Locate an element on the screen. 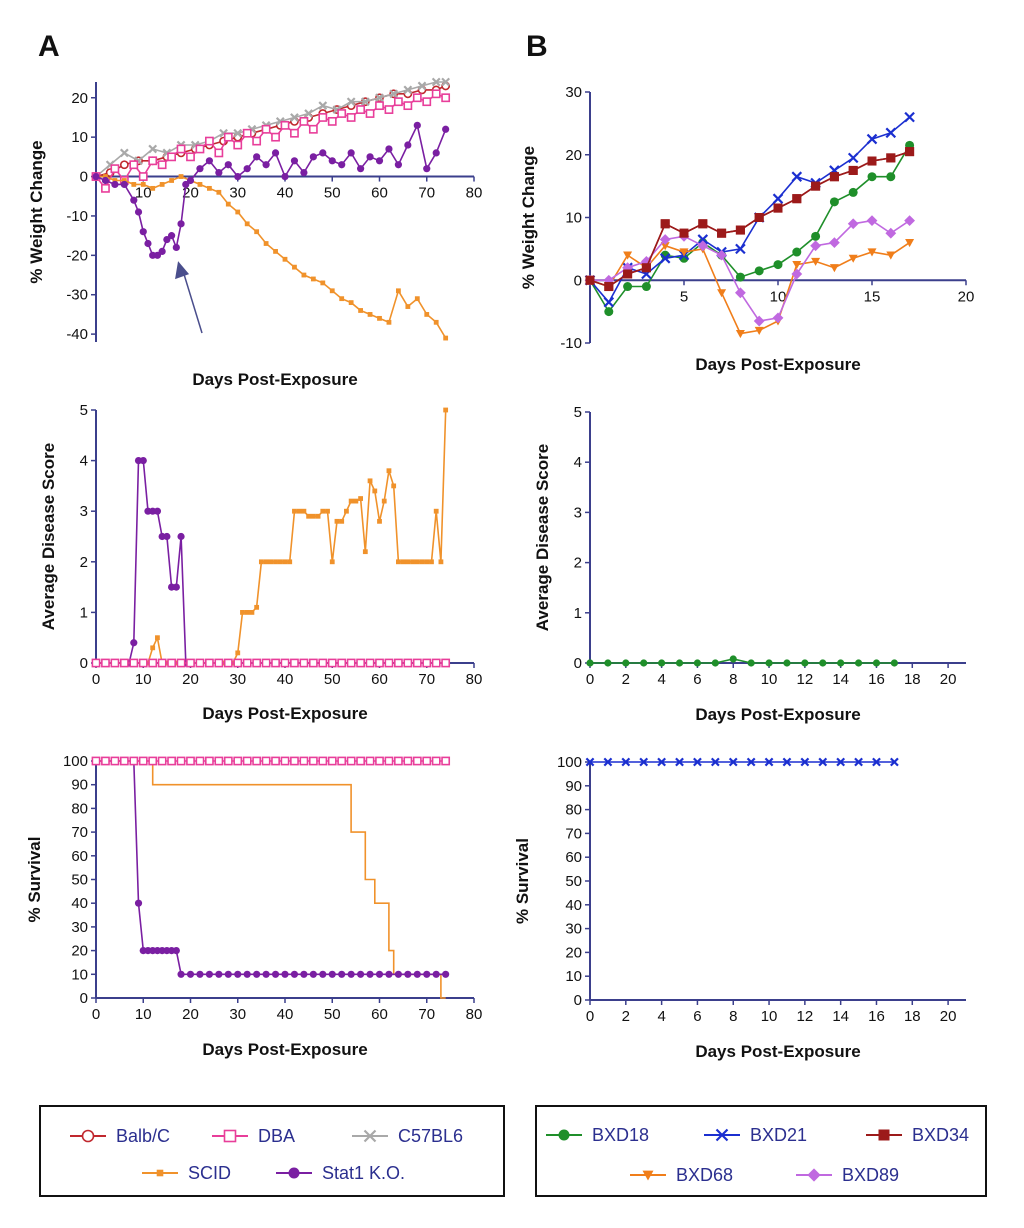  y-tick-label: 90 is located at coordinates (573, 786).